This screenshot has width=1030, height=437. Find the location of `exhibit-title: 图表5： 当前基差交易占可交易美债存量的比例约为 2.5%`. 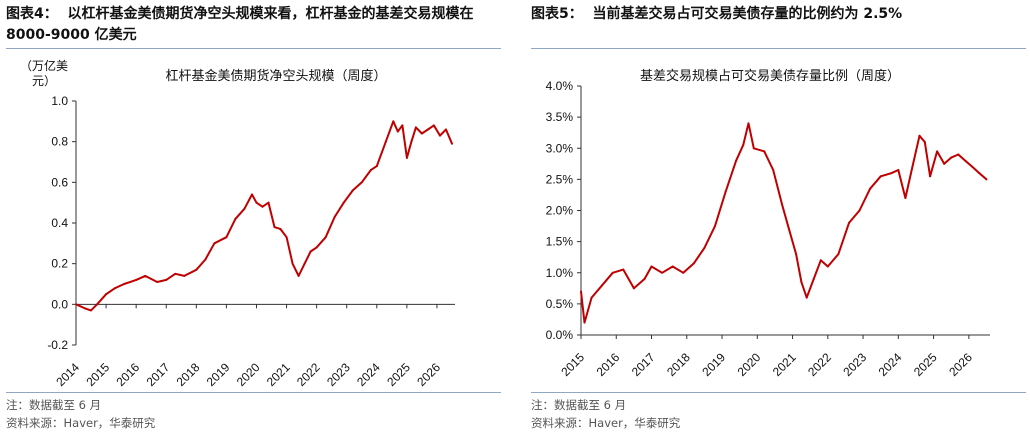

exhibit-title: 图表5： 当前基差交易占可交易美债存量的比例约为 2.5% is located at coordinates (717, 14).